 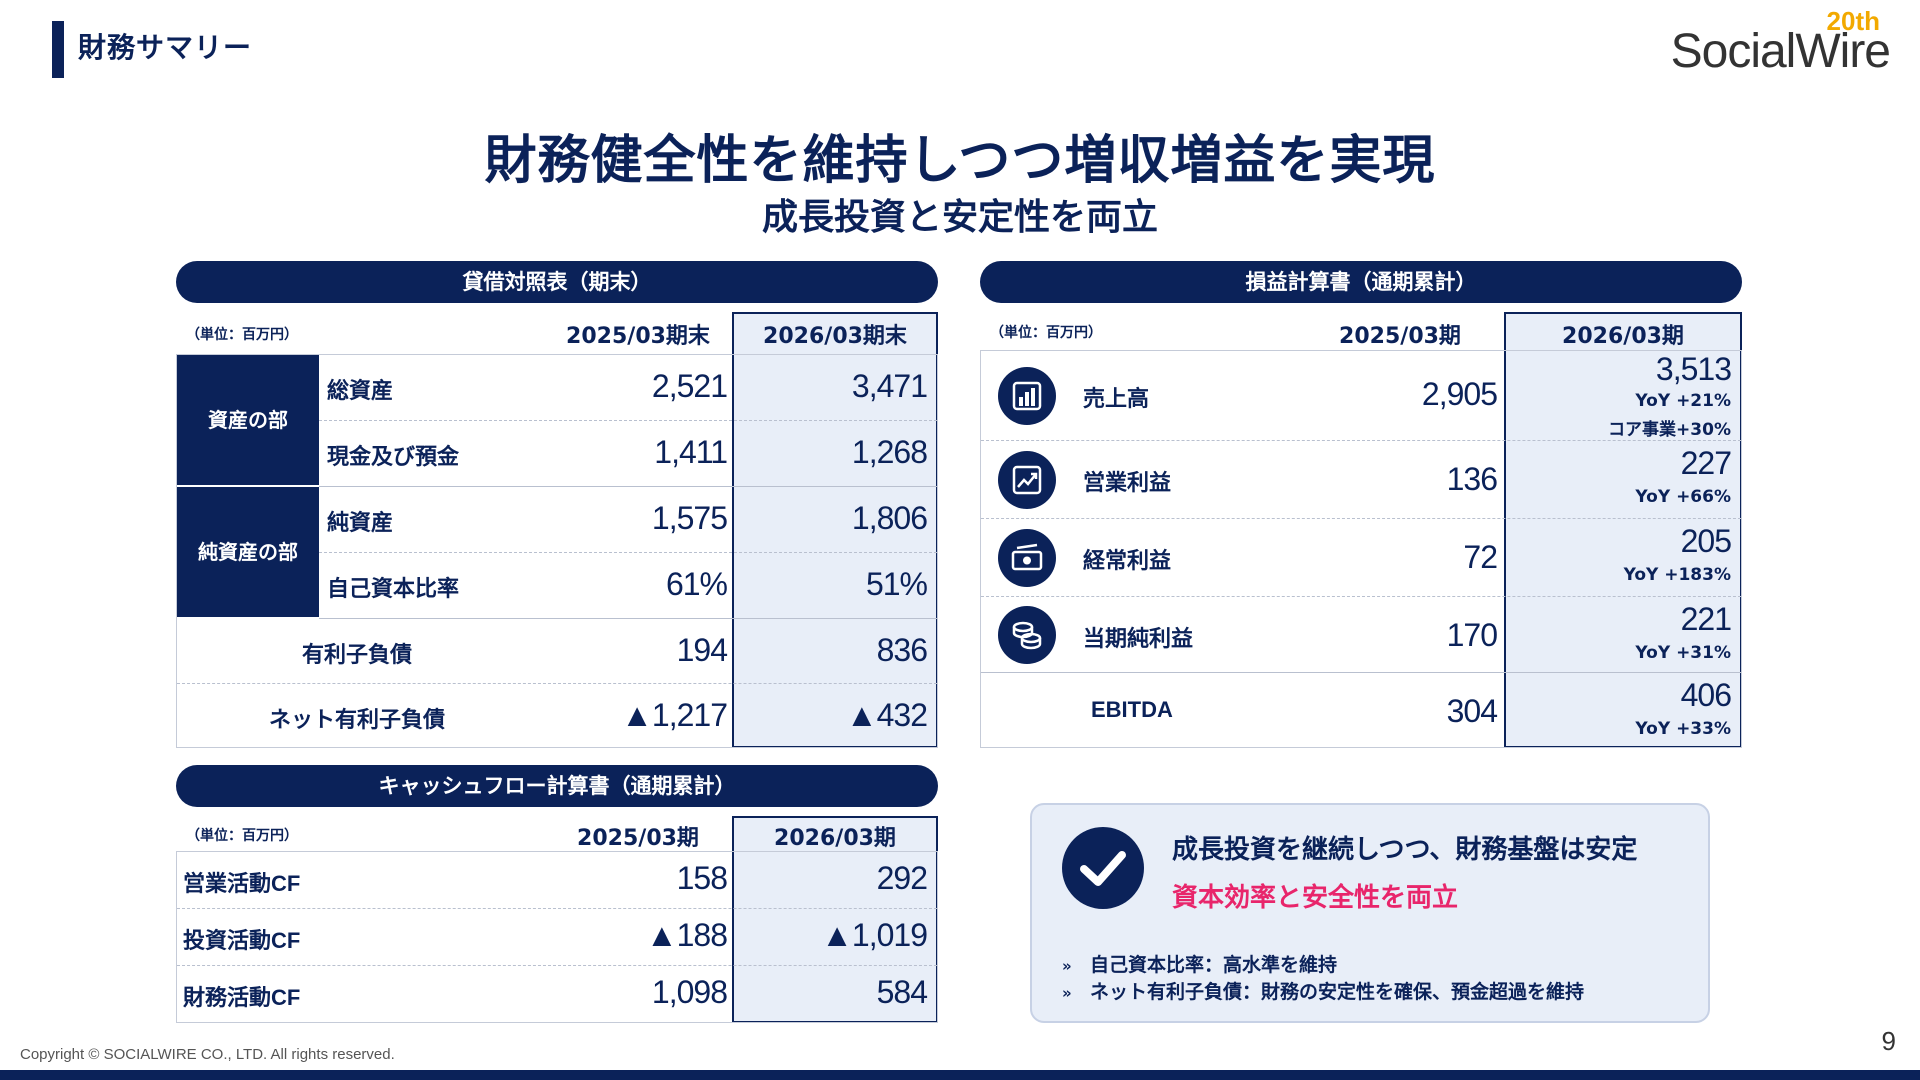 What do you see at coordinates (242, 335) in the screenshot?
I see `balance-sheet-unit: （単位：百万円）` at bounding box center [242, 335].